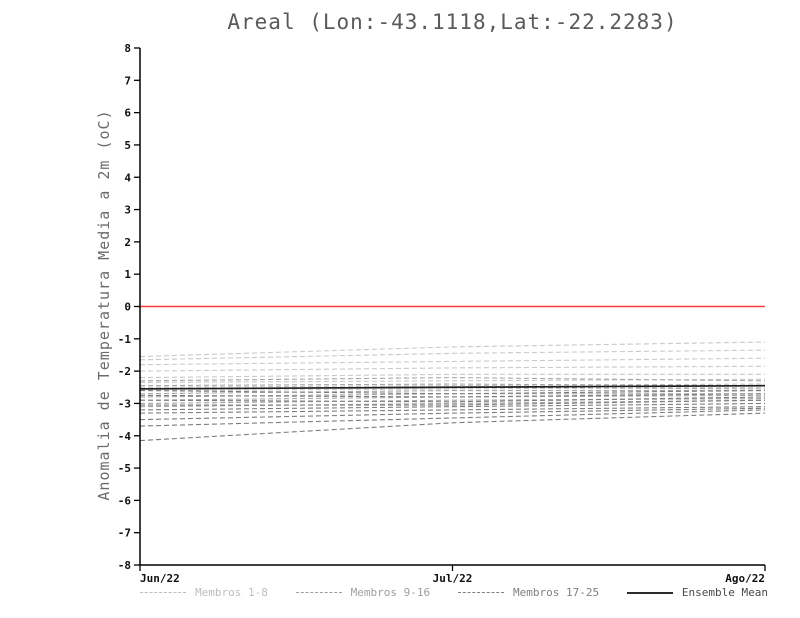 The width and height of the screenshot is (800, 618). What do you see at coordinates (124, 565) in the screenshot?
I see `svg-text: -8` at bounding box center [124, 565].